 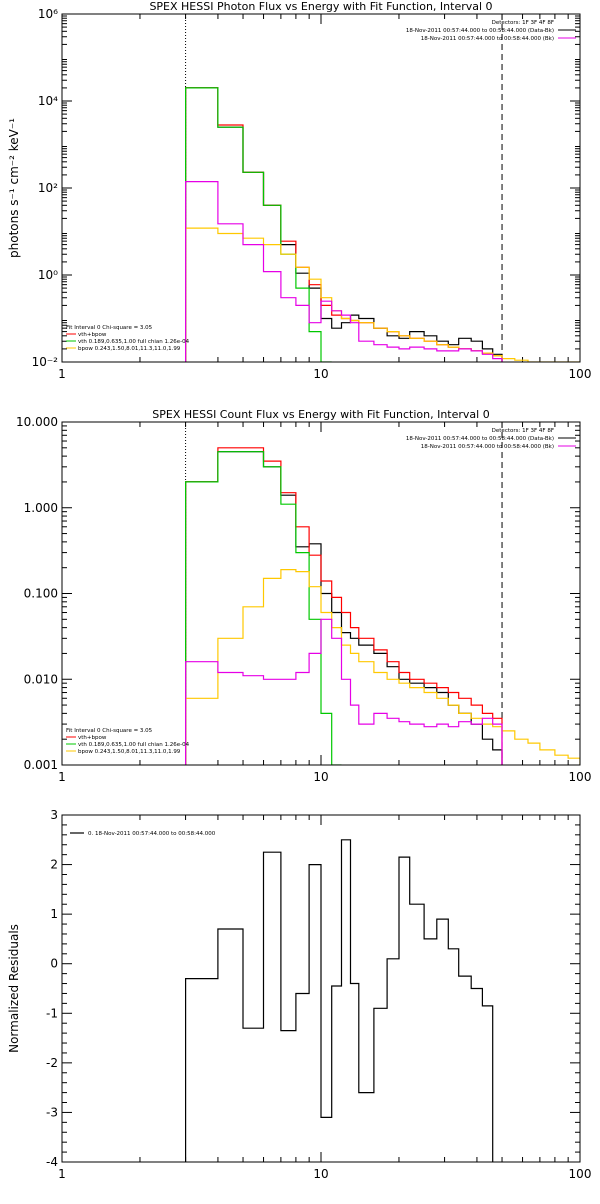 I want to click on series-group, so click(x=339, y=1000).